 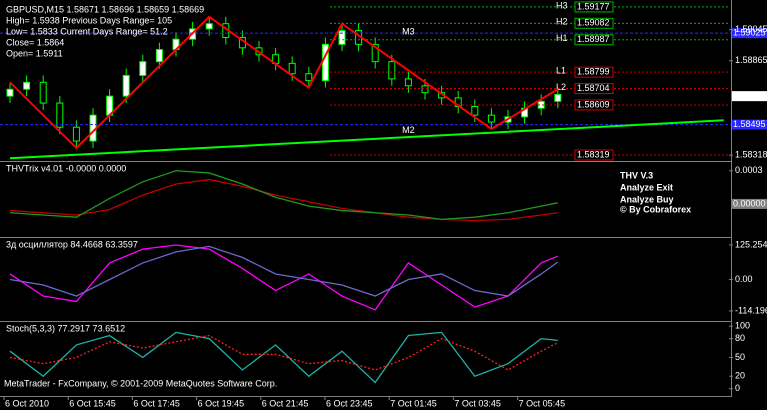 I want to click on time-label: 6 Oct 17:45, so click(x=156, y=403).